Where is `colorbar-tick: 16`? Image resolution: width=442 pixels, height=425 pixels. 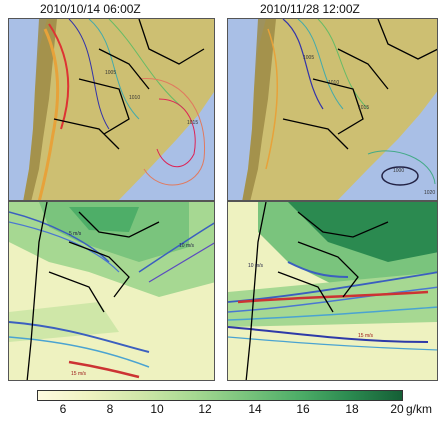
colorbar-tick: 16 is located at coordinates (303, 409).